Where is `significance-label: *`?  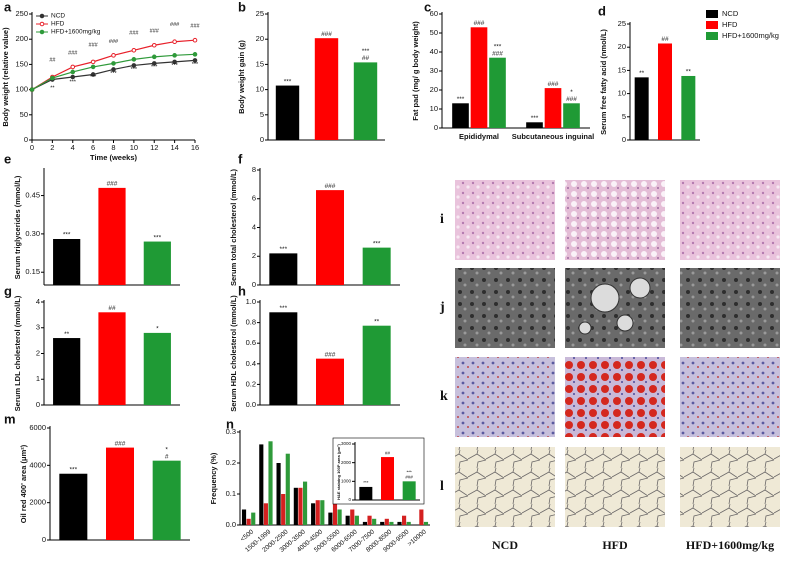
significance-label: * is located at coordinates (166, 449).